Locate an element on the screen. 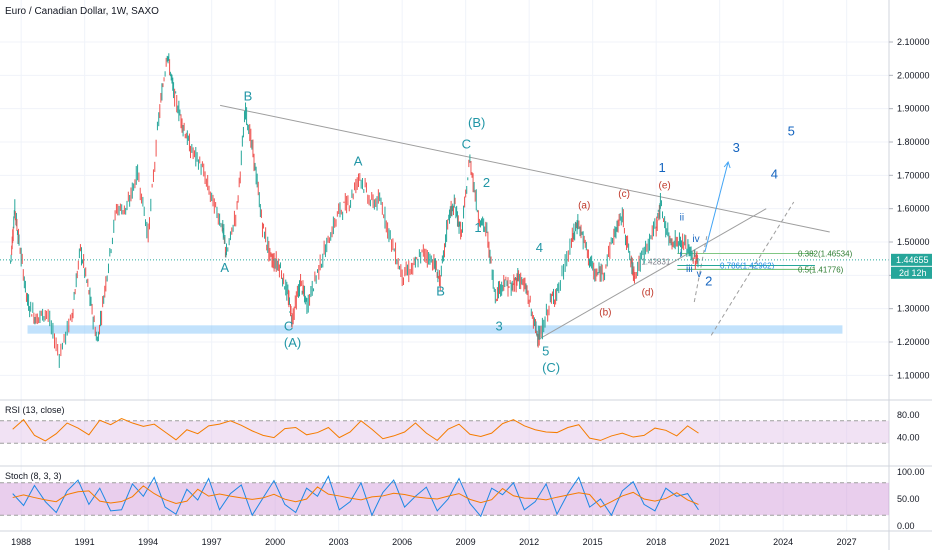  rsi-tick-40: 40.00 is located at coordinates (908, 438).